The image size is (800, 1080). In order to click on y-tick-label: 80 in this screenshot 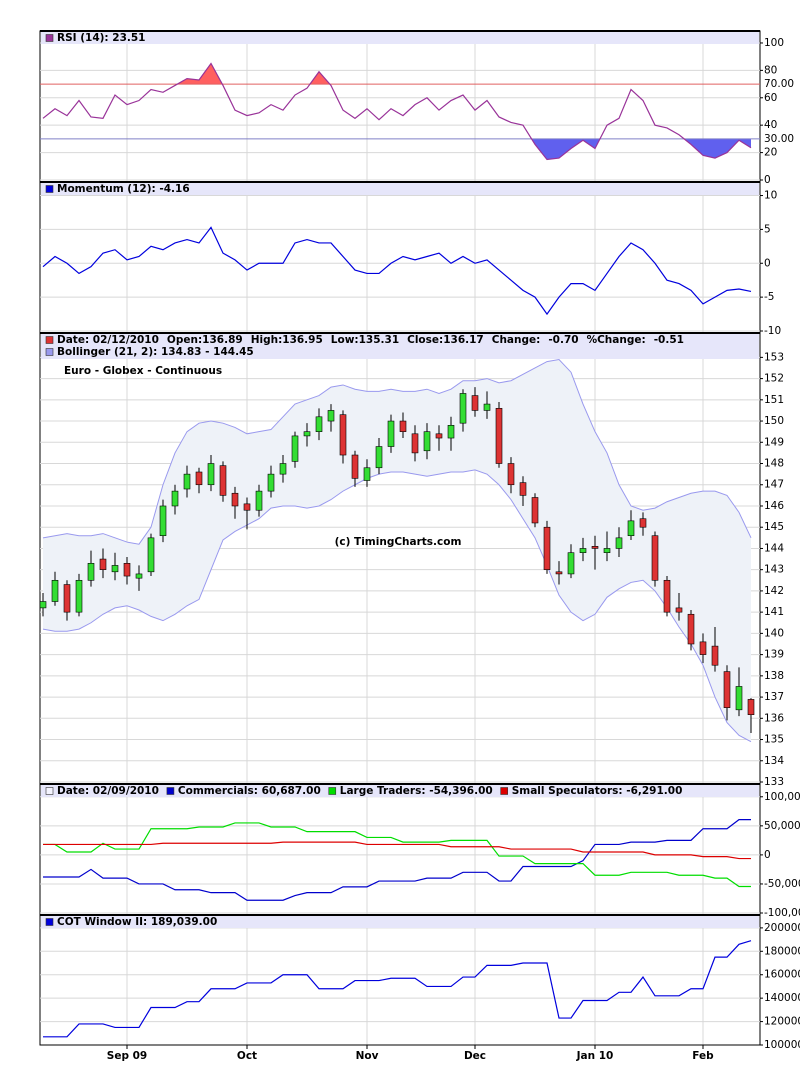, I will do `click(770, 70)`.